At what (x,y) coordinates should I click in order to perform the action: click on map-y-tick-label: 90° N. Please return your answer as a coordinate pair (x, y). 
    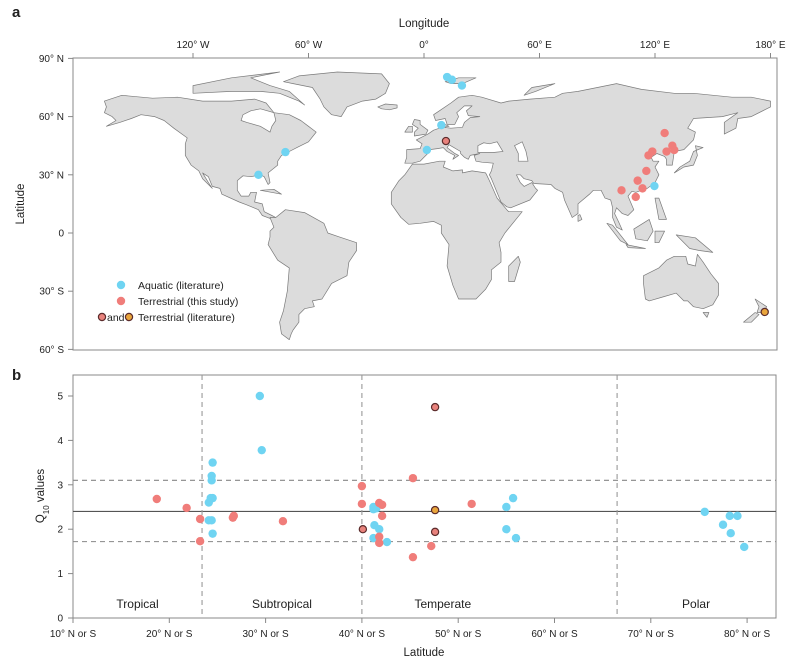
    Looking at the image, I should click on (51, 59).